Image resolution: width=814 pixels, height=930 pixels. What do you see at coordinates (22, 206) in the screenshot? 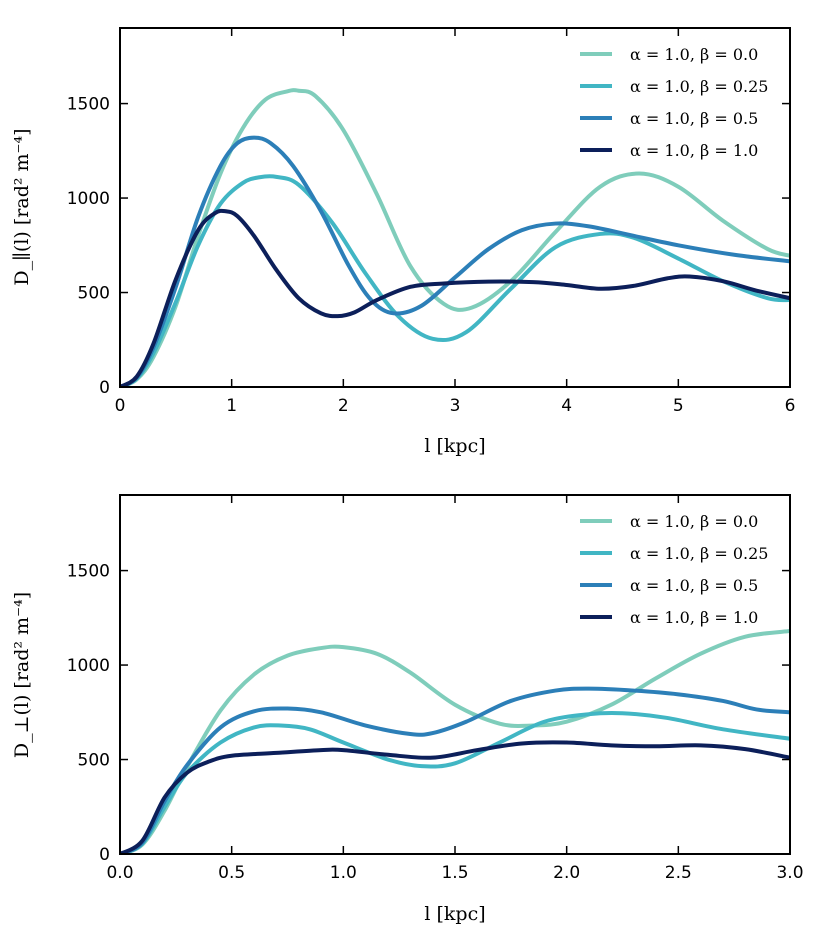
I see `top-y-axis-label: D_∥(l) [rad² m⁻⁴]` at bounding box center [22, 206].